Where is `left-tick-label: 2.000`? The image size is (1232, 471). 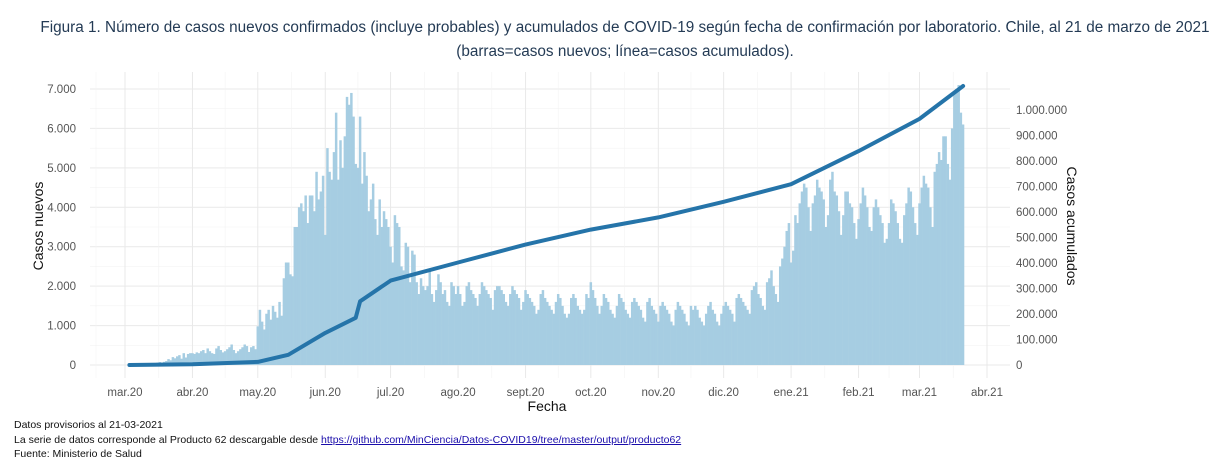 left-tick-label: 2.000 is located at coordinates (61, 287).